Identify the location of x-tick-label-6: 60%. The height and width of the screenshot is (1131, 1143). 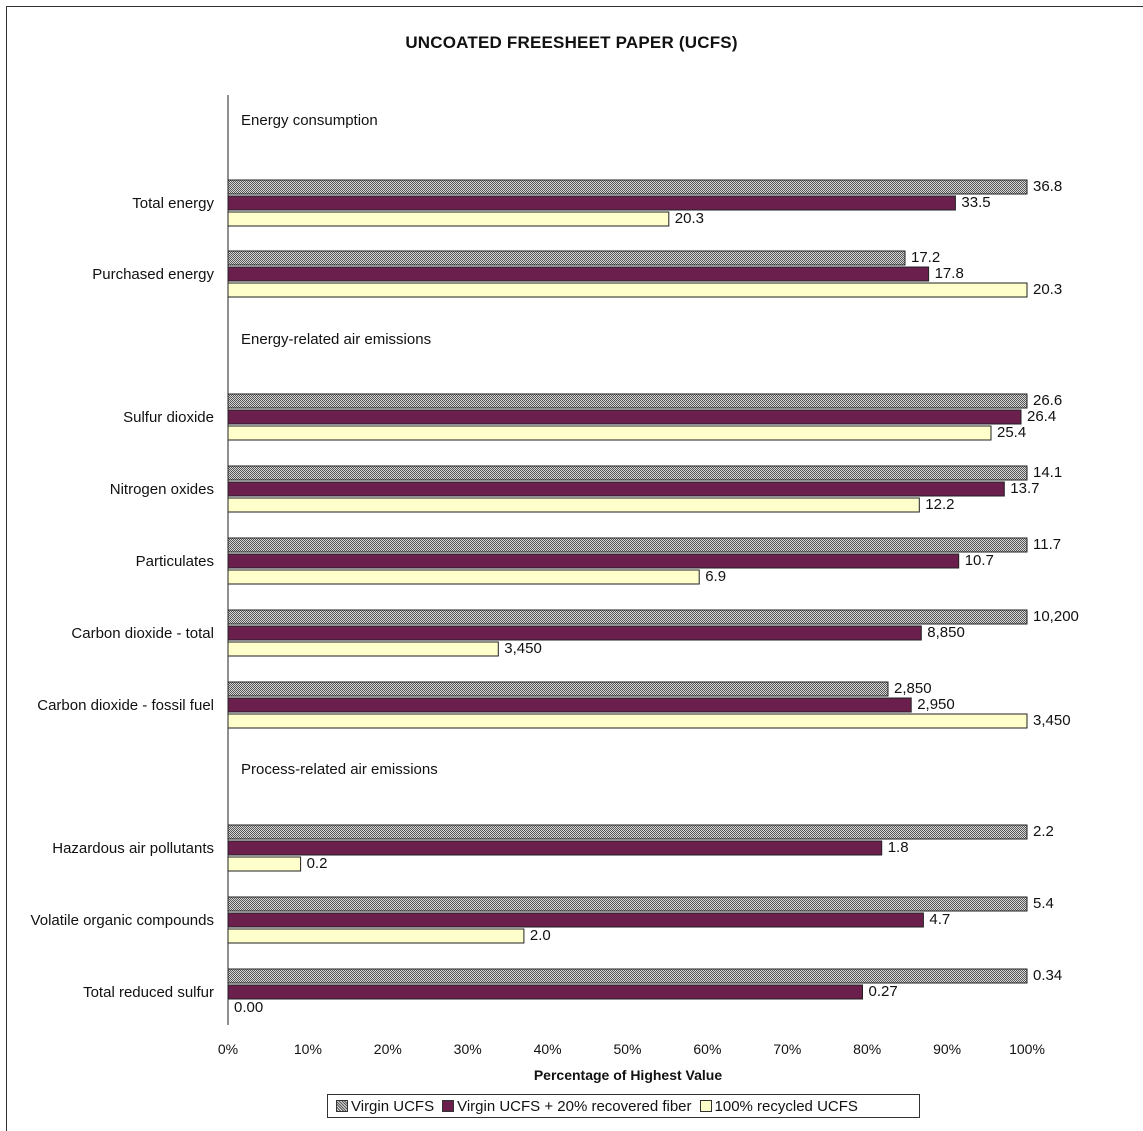
(707, 1049).